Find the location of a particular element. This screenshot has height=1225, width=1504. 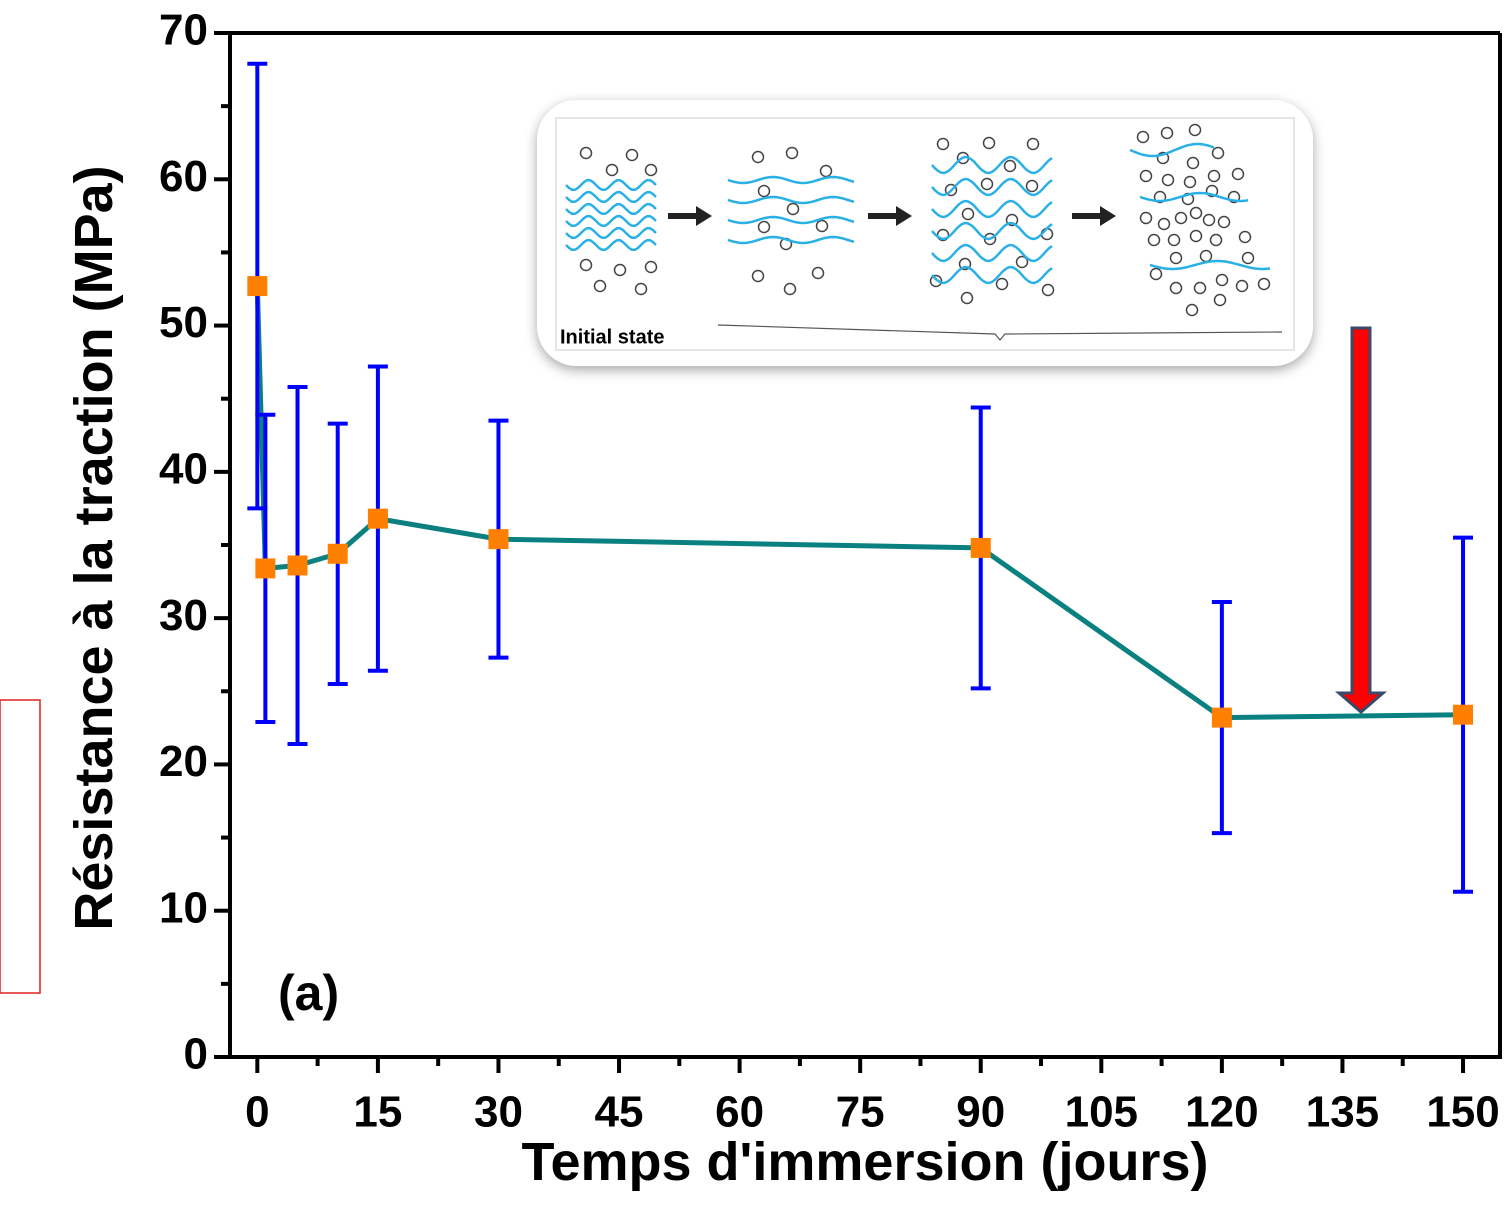

outline-box is located at coordinates (20, 846).